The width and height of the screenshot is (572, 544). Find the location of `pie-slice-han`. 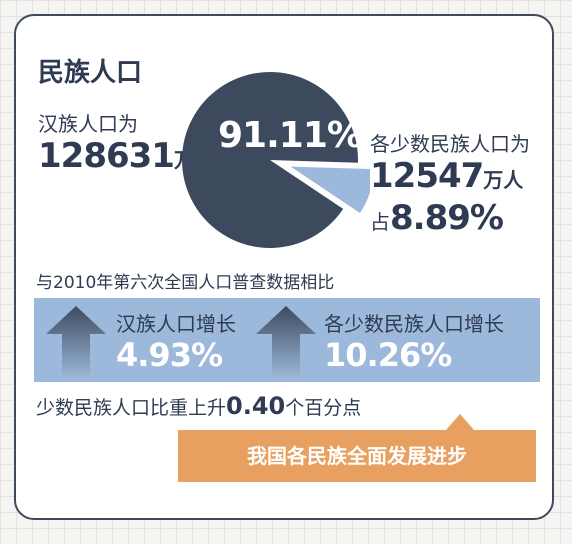

pie-slice-han is located at coordinates (270, 160).